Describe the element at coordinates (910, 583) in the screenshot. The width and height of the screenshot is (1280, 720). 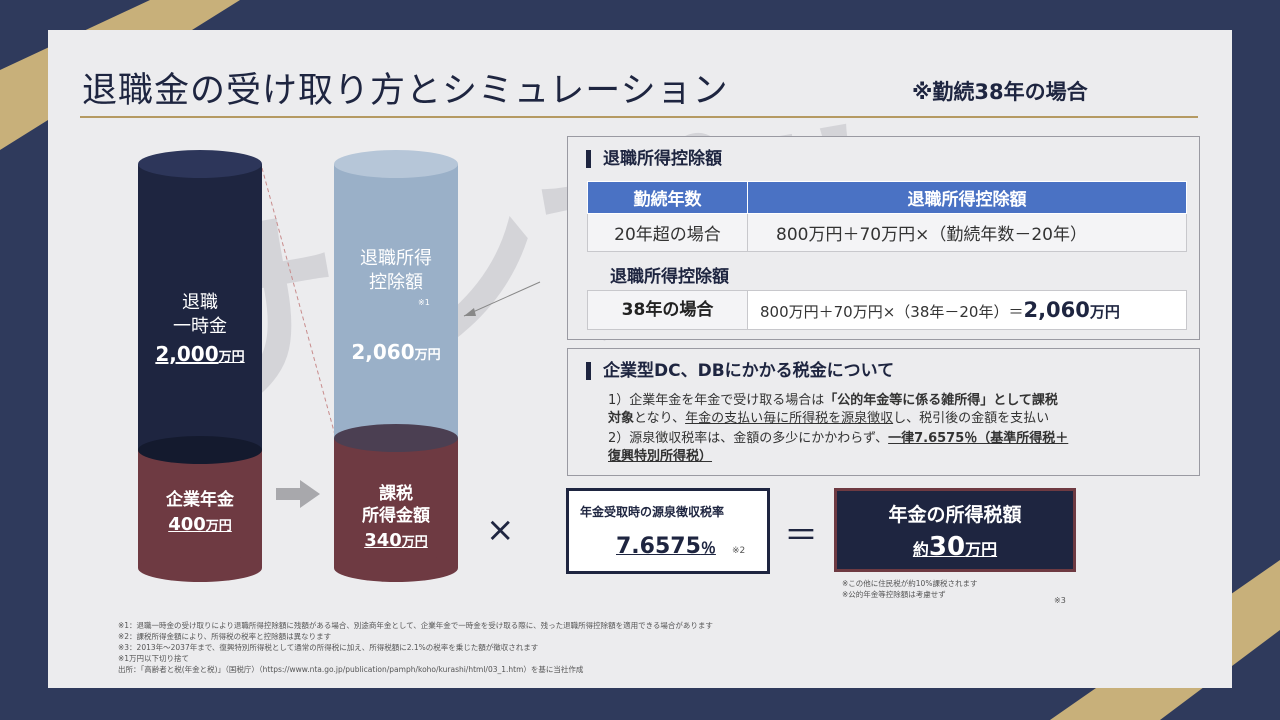
I see `result-note-1: ※この他に住民税が約10%課税されます` at that location.